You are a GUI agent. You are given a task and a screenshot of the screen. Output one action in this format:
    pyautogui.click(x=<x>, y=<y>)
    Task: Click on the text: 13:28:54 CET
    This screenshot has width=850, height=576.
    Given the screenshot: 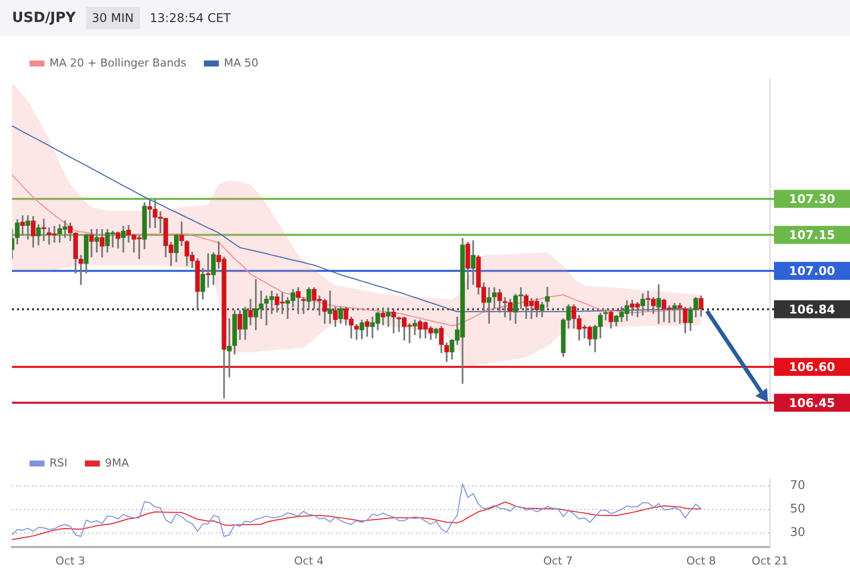 What is the action you would take?
    pyautogui.click(x=190, y=18)
    